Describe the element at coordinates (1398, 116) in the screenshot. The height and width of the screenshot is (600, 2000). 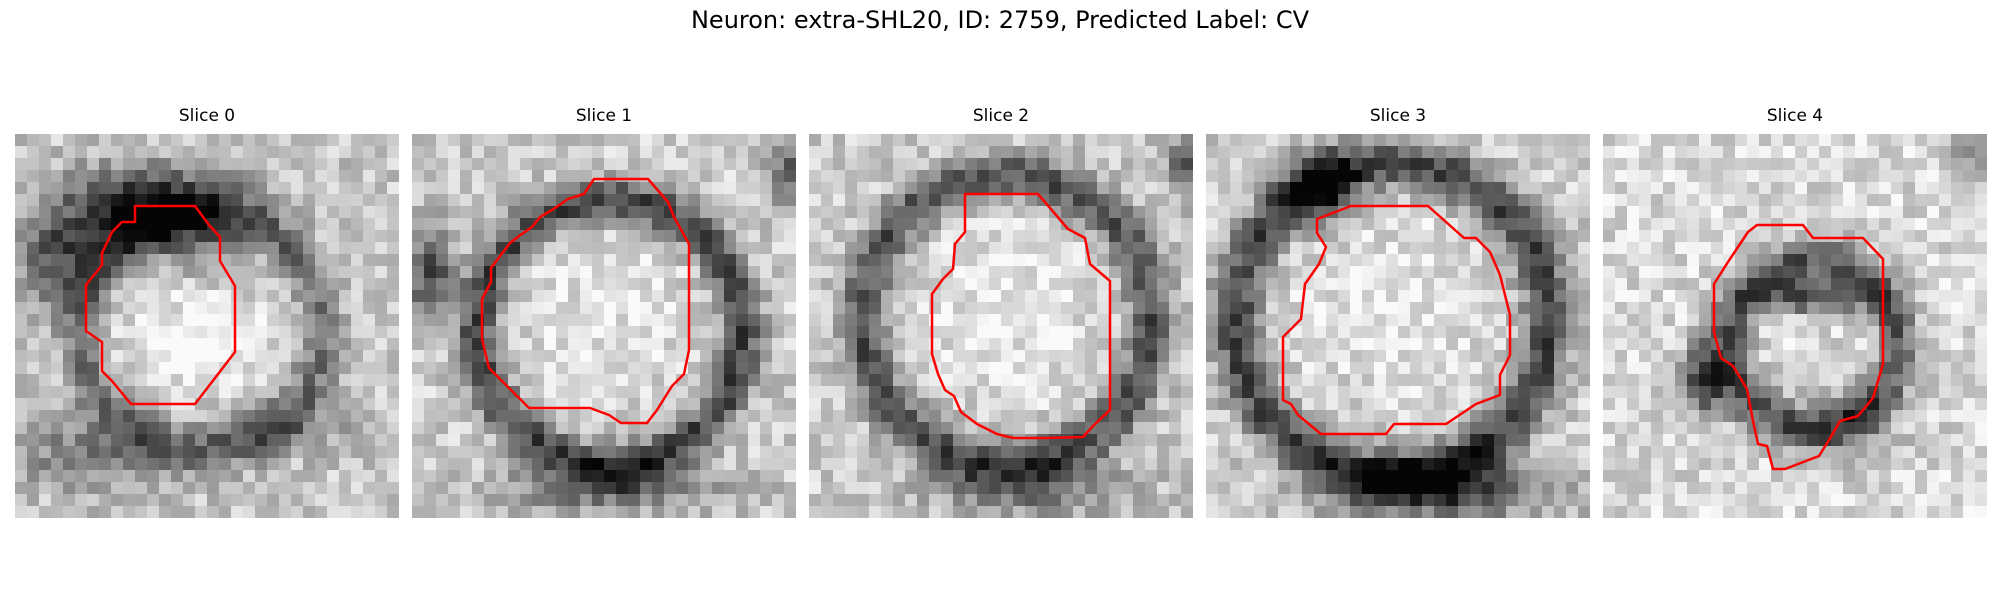
I see `slice-title-3: Slice 3` at that location.